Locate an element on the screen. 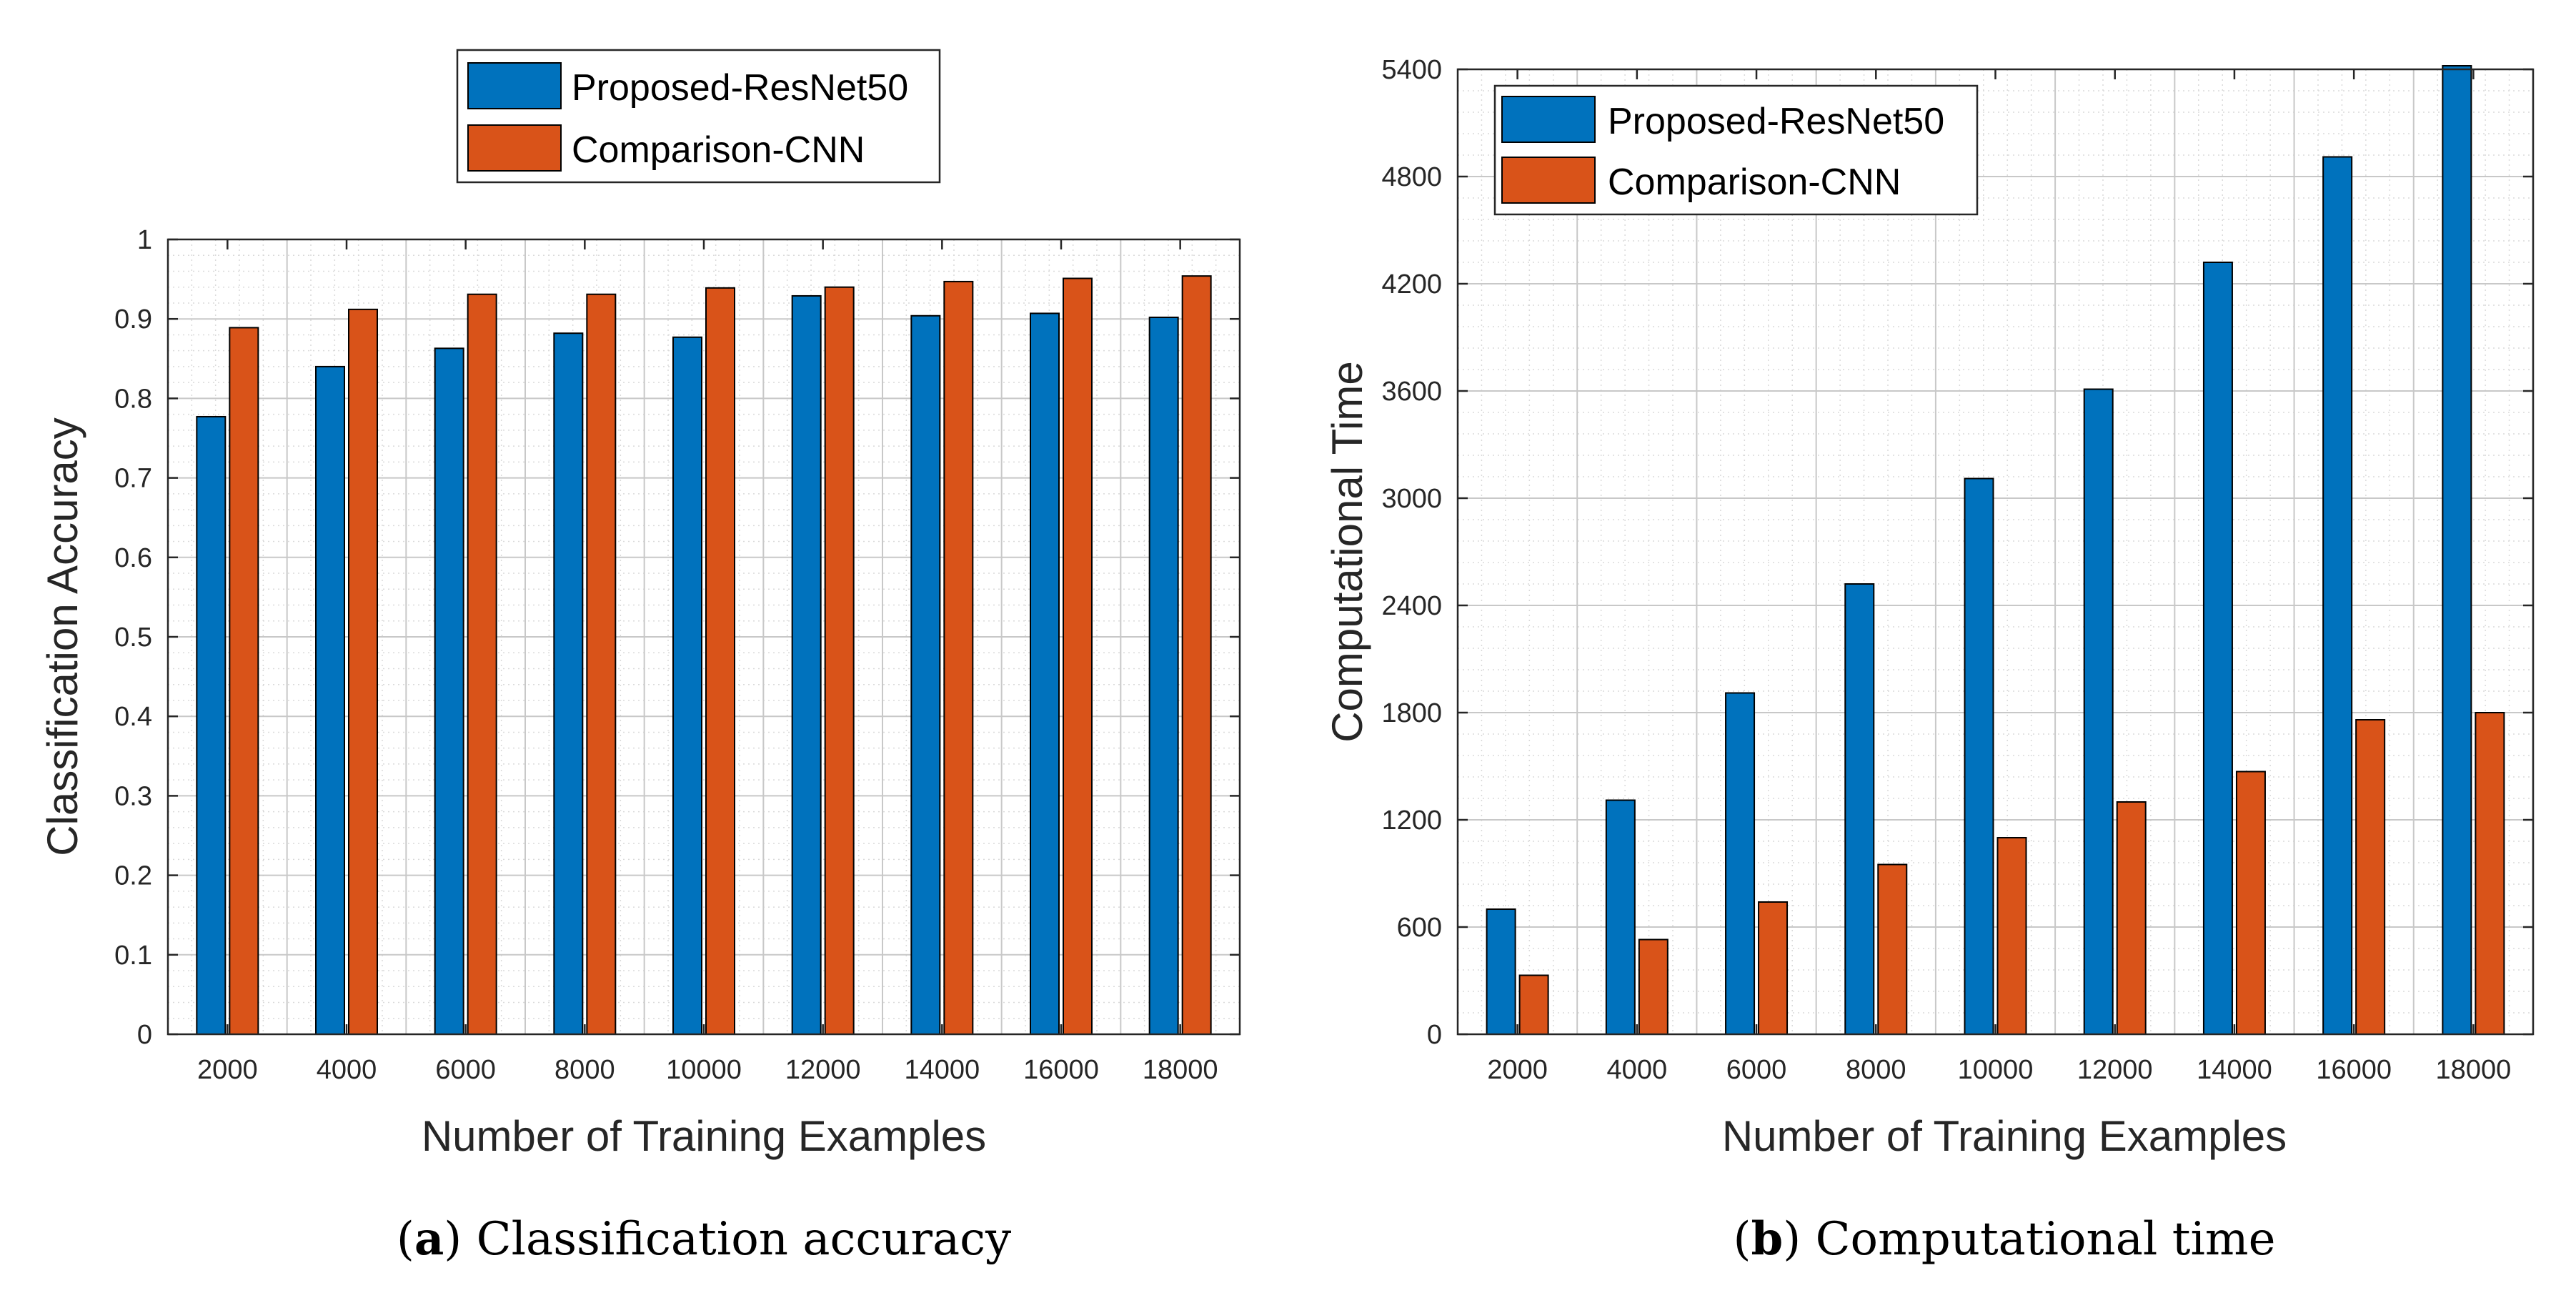 This screenshot has width=2576, height=1293. y-tick-label: 3000 is located at coordinates (1411, 499).